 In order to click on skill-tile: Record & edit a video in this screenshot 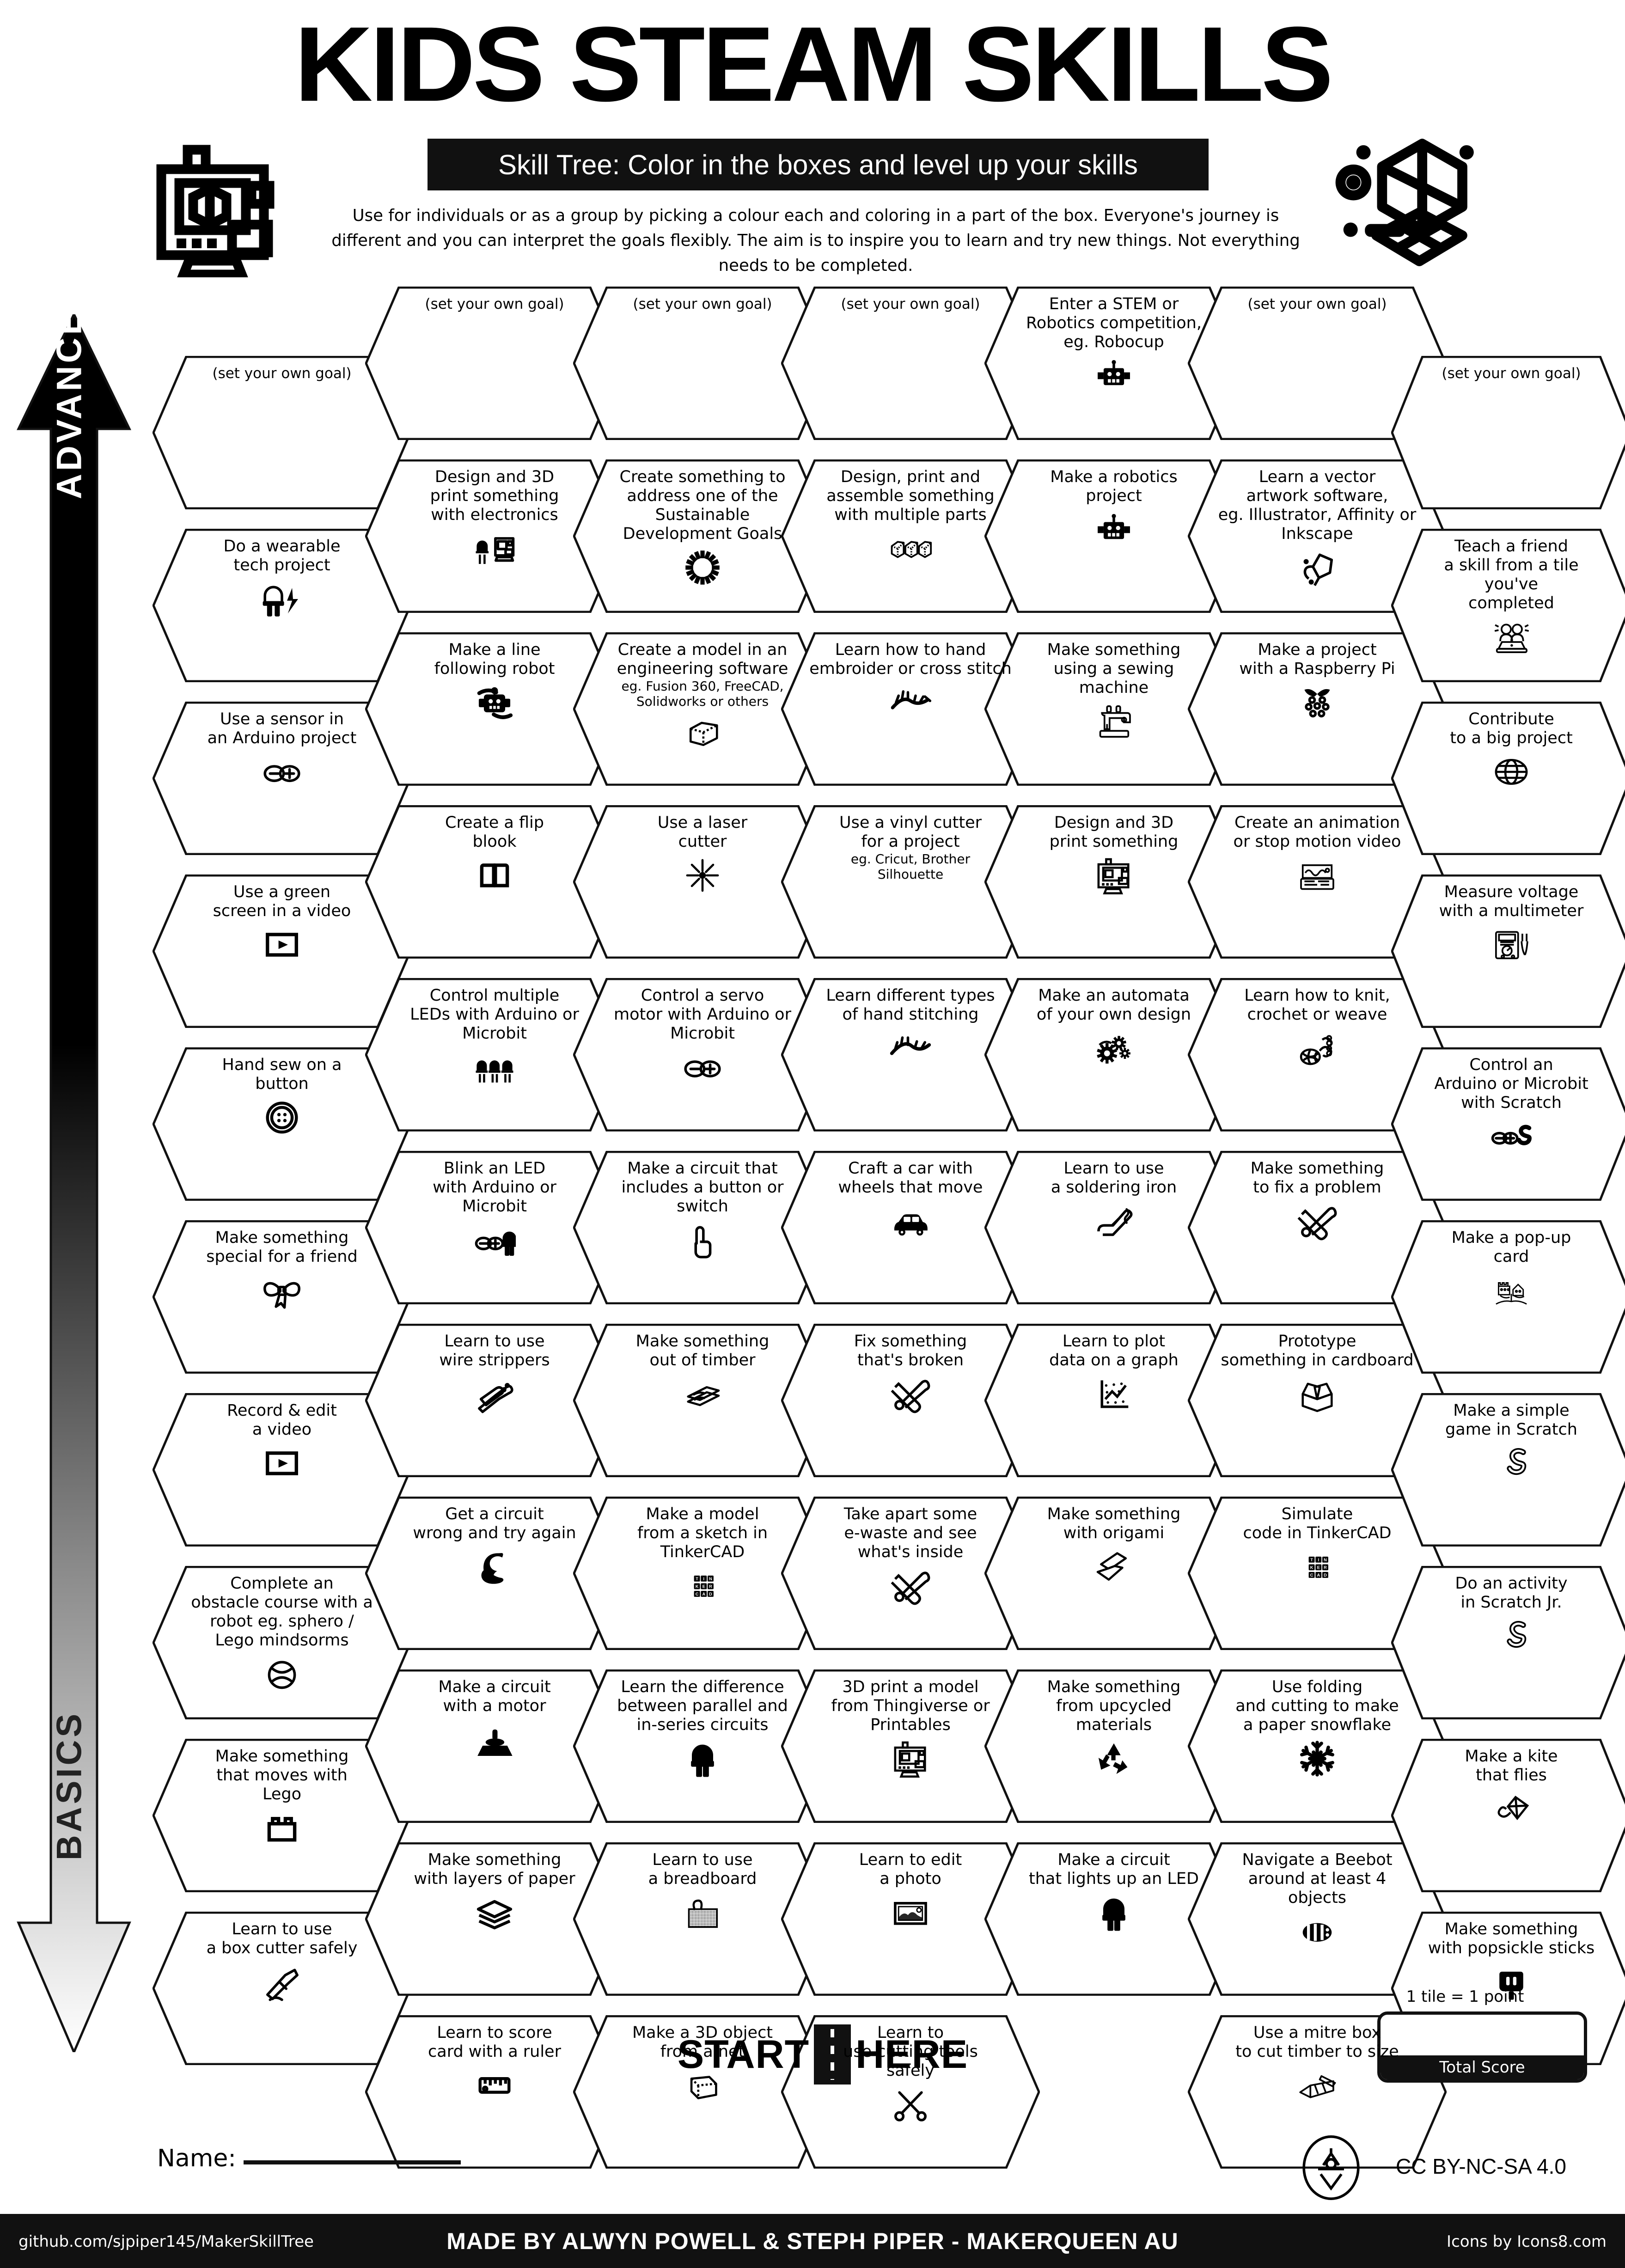, I will do `click(282, 1470)`.